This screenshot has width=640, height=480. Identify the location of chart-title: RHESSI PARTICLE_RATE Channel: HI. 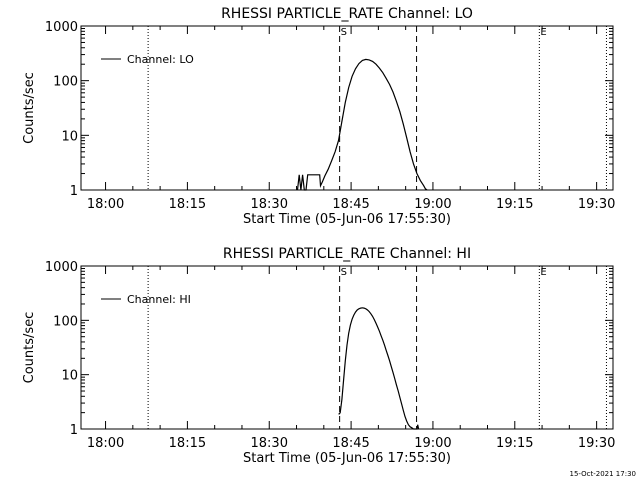
(347, 254).